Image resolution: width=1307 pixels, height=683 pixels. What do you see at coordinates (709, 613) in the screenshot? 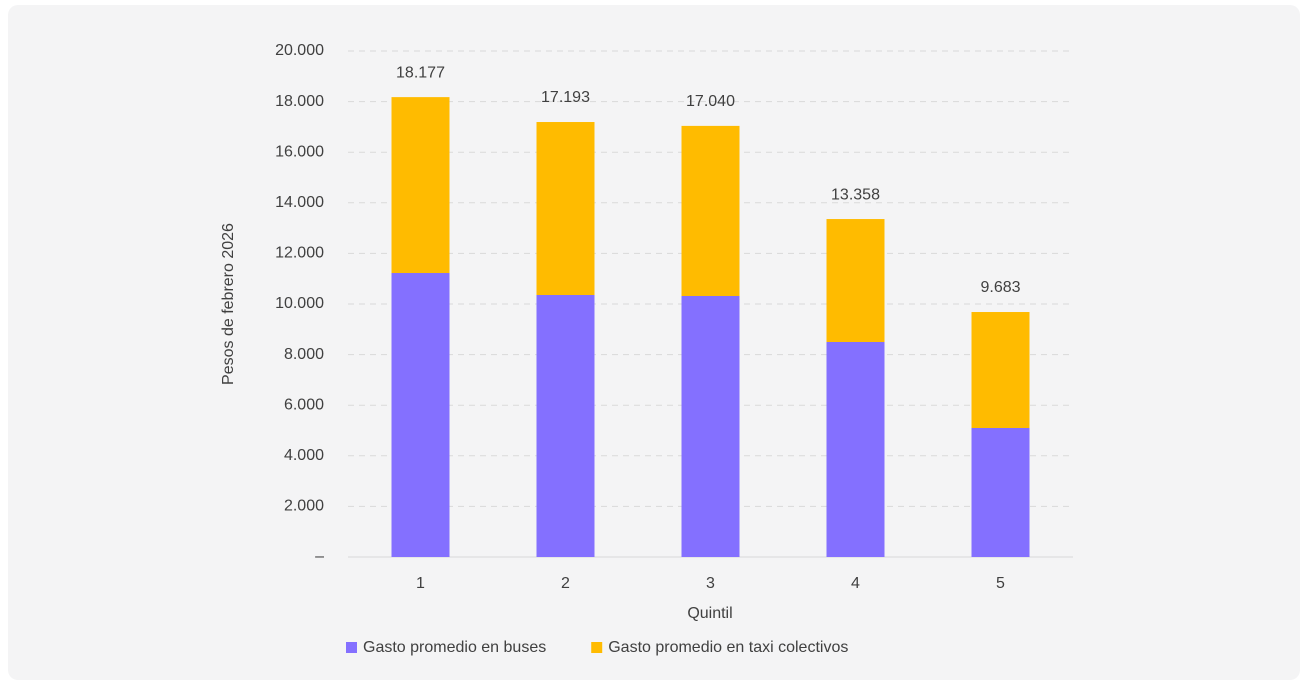
I see `x-axis-title: Quintil` at bounding box center [709, 613].